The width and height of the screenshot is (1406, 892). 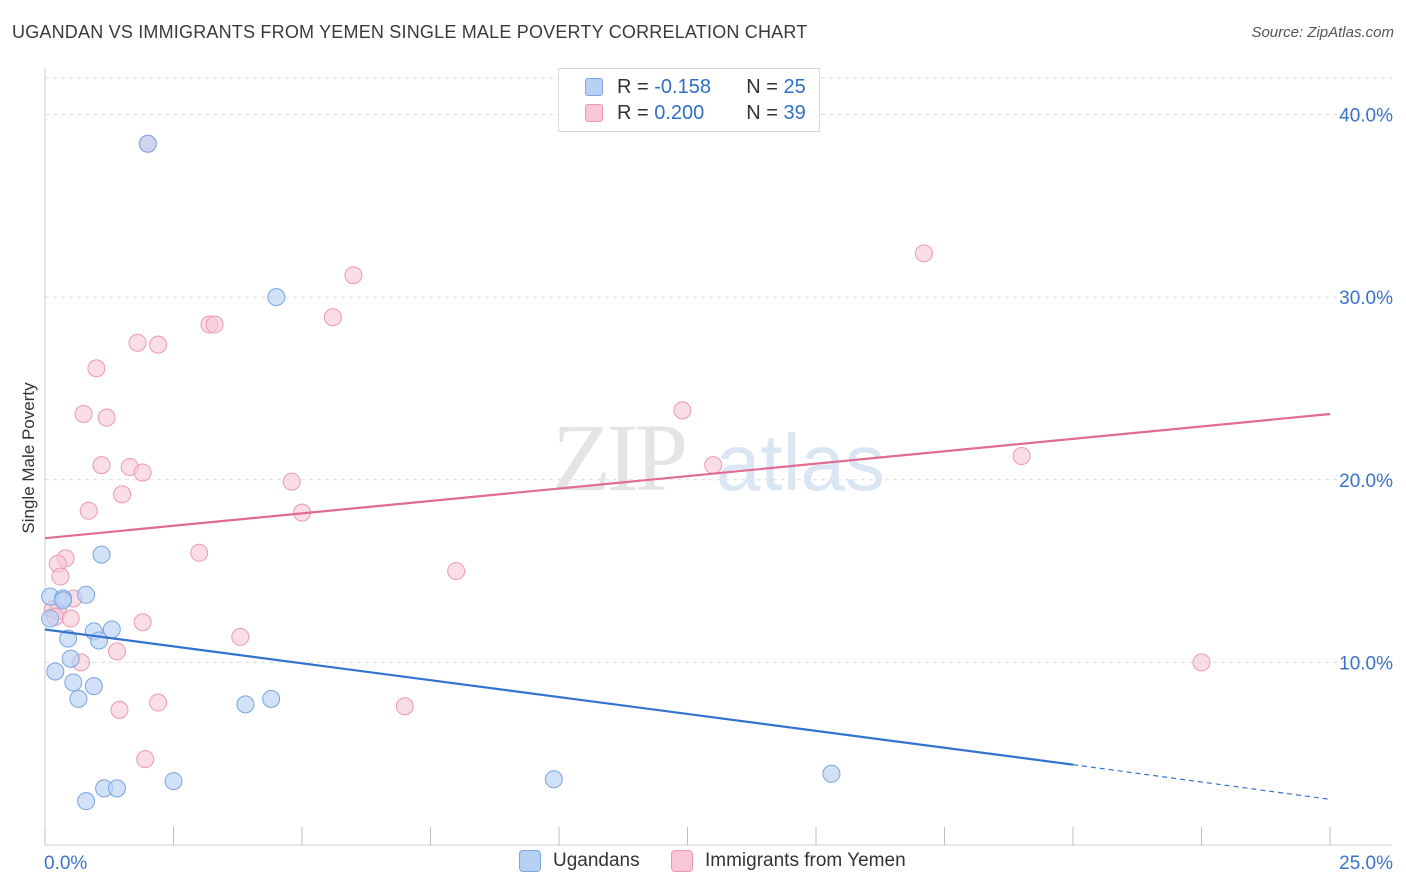 I want to click on legend-row-yemen: R = 0.200 N = 39, so click(x=695, y=113).